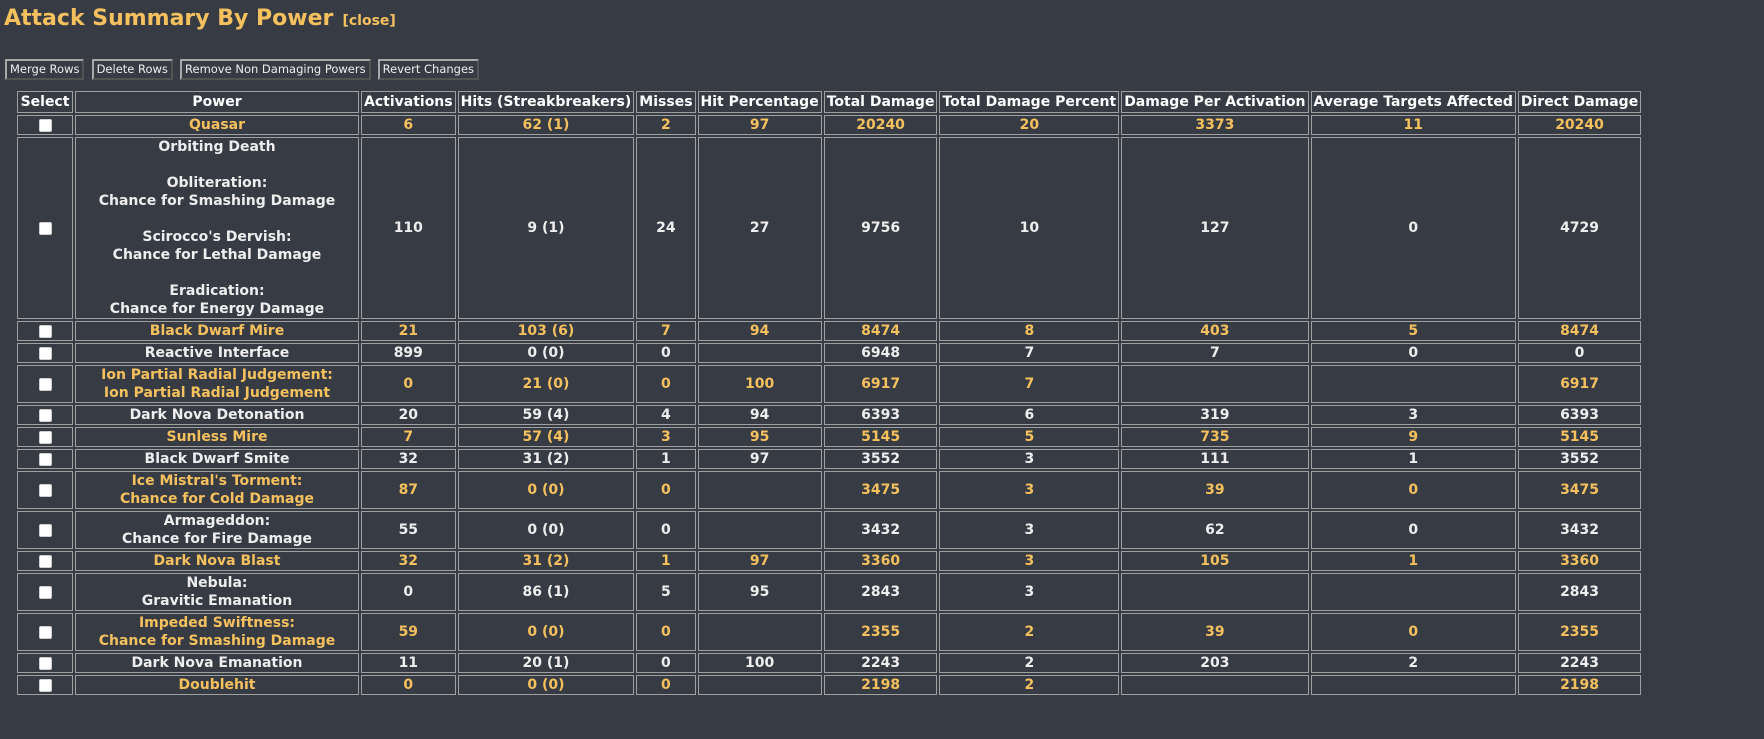 The width and height of the screenshot is (1764, 739). I want to click on direct-damage-cell: 3360, so click(1579, 561).